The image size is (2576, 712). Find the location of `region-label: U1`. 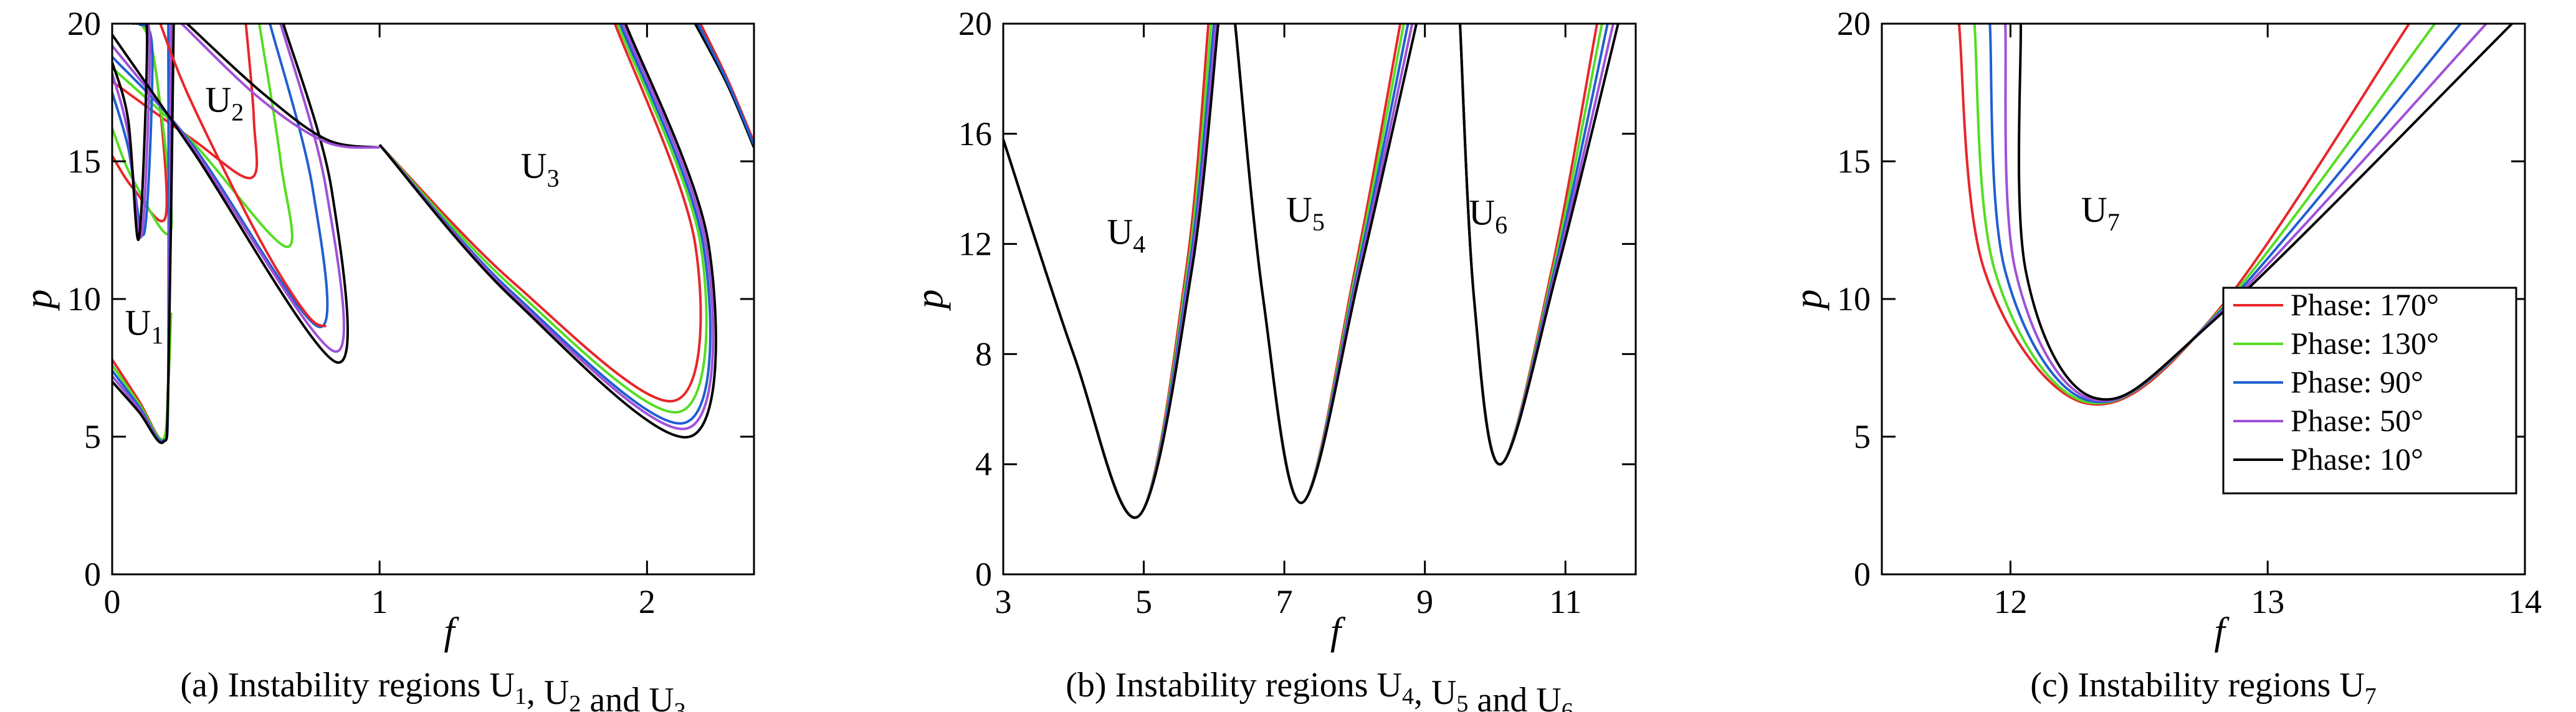

region-label: U1 is located at coordinates (144, 325).